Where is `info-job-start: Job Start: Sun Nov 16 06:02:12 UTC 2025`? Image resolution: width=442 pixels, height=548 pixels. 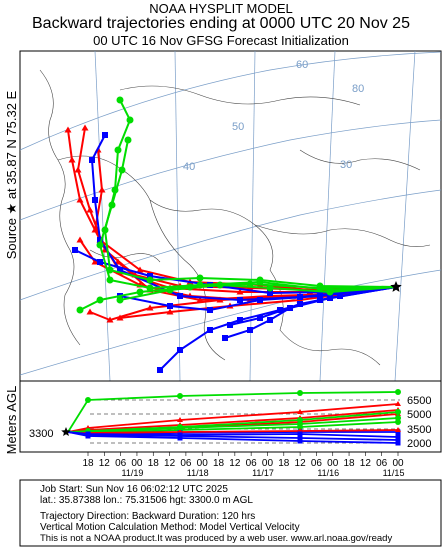 info-job-start: Job Start: Sun Nov 16 06:02:12 UTC 2025 is located at coordinates (134, 489).